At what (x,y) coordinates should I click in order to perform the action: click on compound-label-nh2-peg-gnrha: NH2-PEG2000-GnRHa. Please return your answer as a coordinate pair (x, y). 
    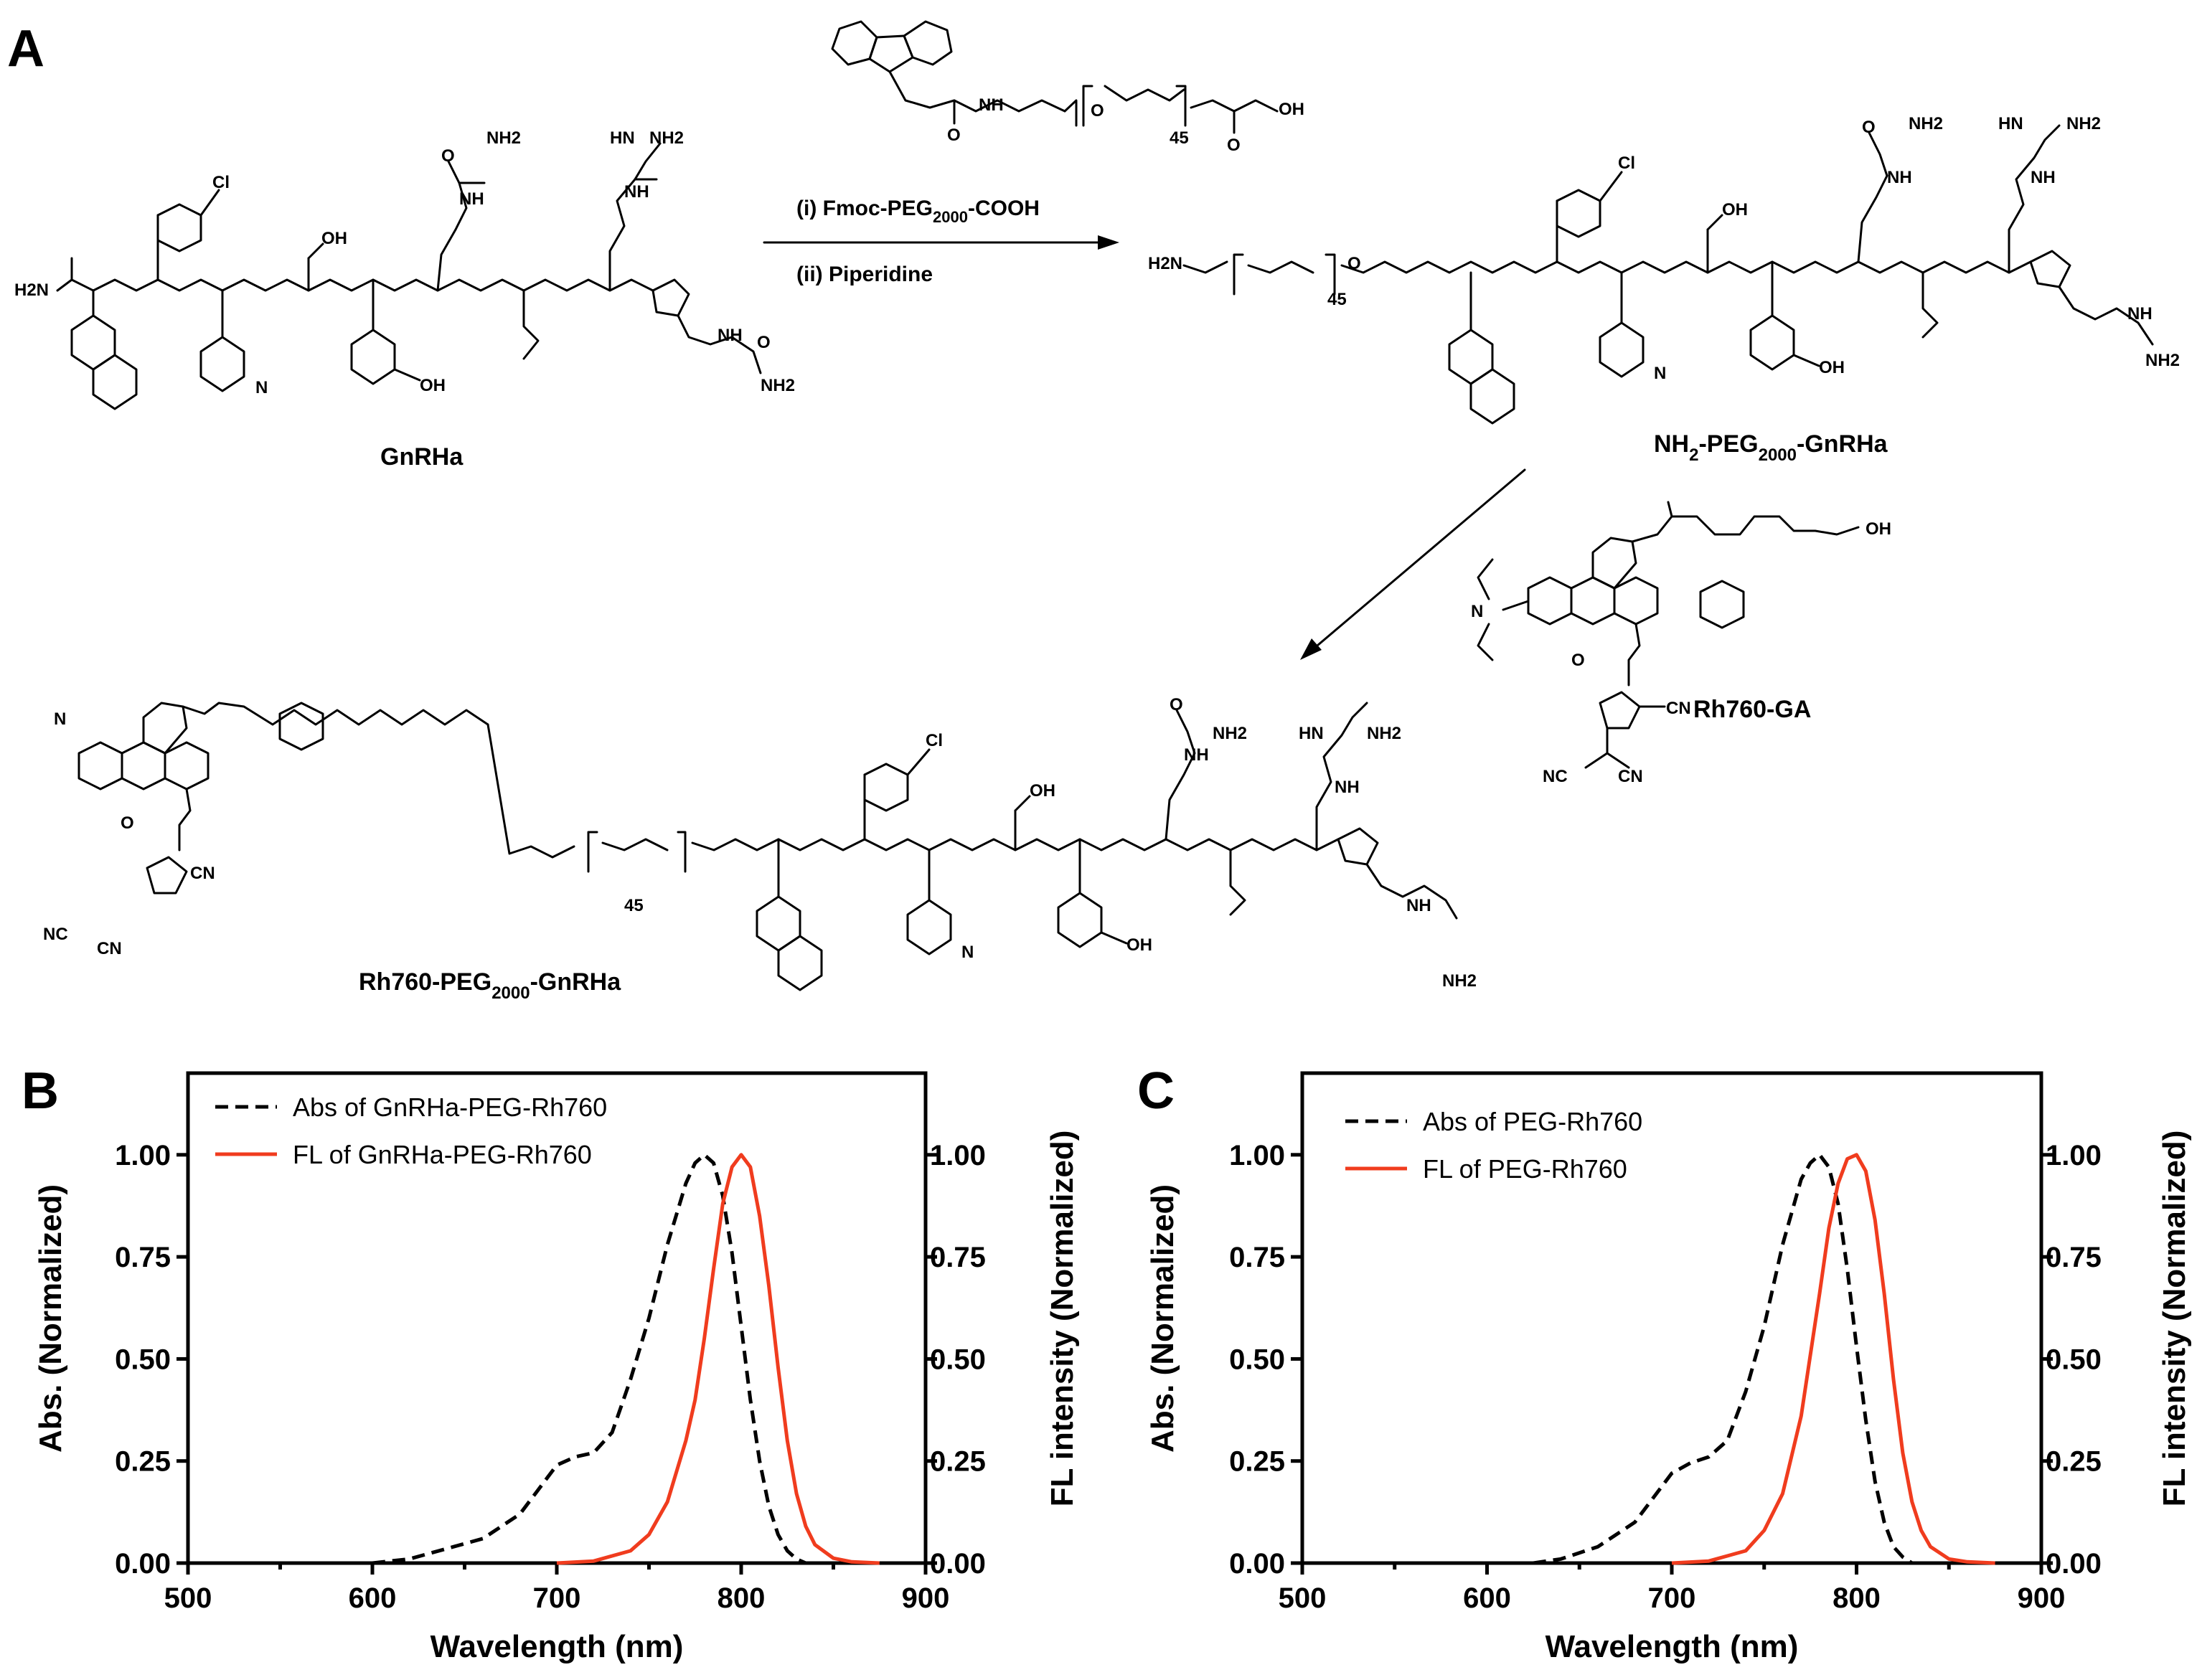
    Looking at the image, I should click on (1771, 447).